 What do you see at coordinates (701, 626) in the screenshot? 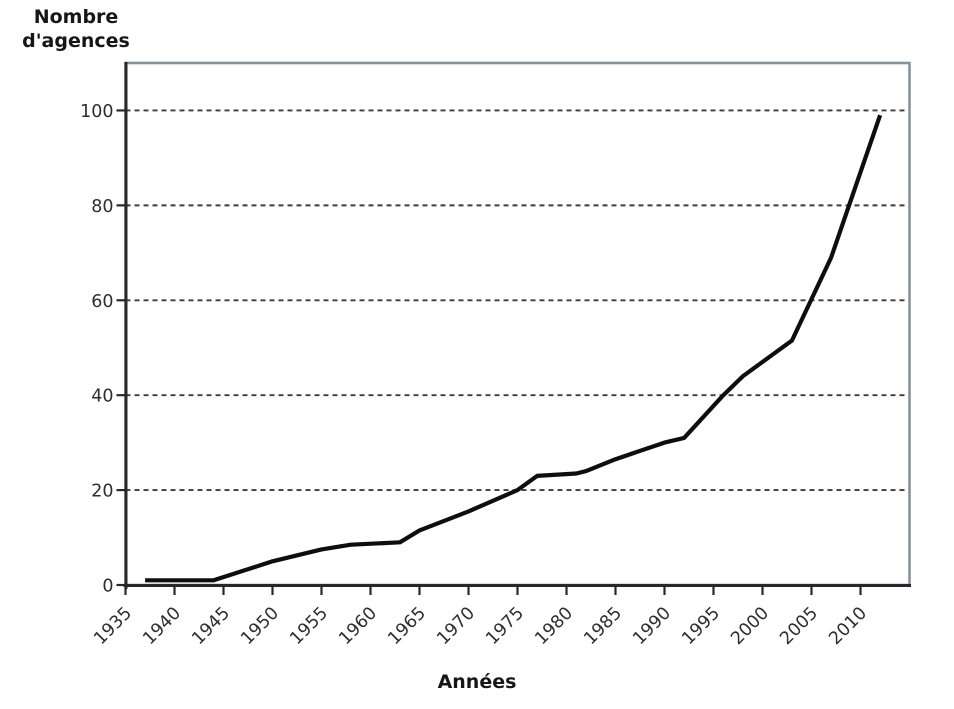
I see `x-tick-label-1995: 1995` at bounding box center [701, 626].